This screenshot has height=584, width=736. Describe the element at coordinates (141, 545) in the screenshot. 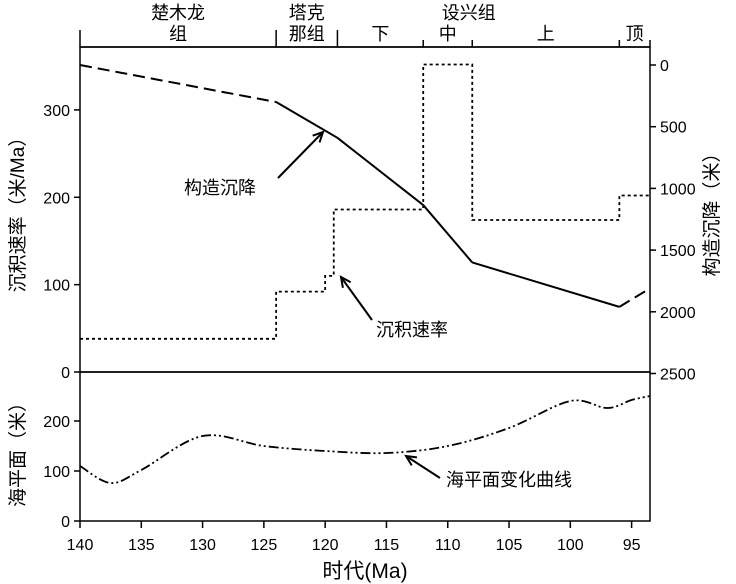

I see `x-tick-label: 135` at that location.